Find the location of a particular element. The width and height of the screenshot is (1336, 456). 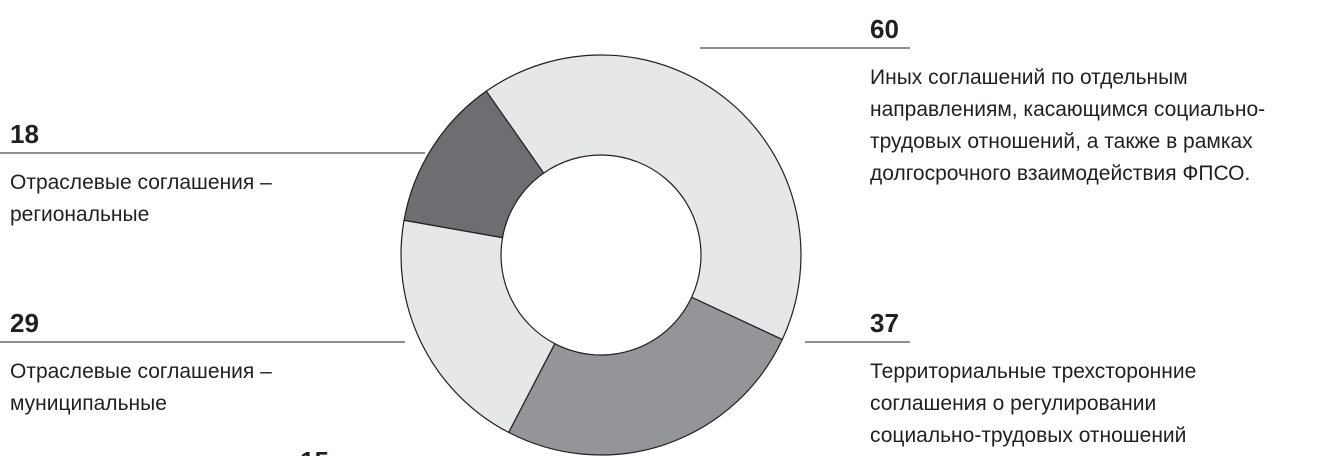

slice-value: 29 is located at coordinates (24, 323).